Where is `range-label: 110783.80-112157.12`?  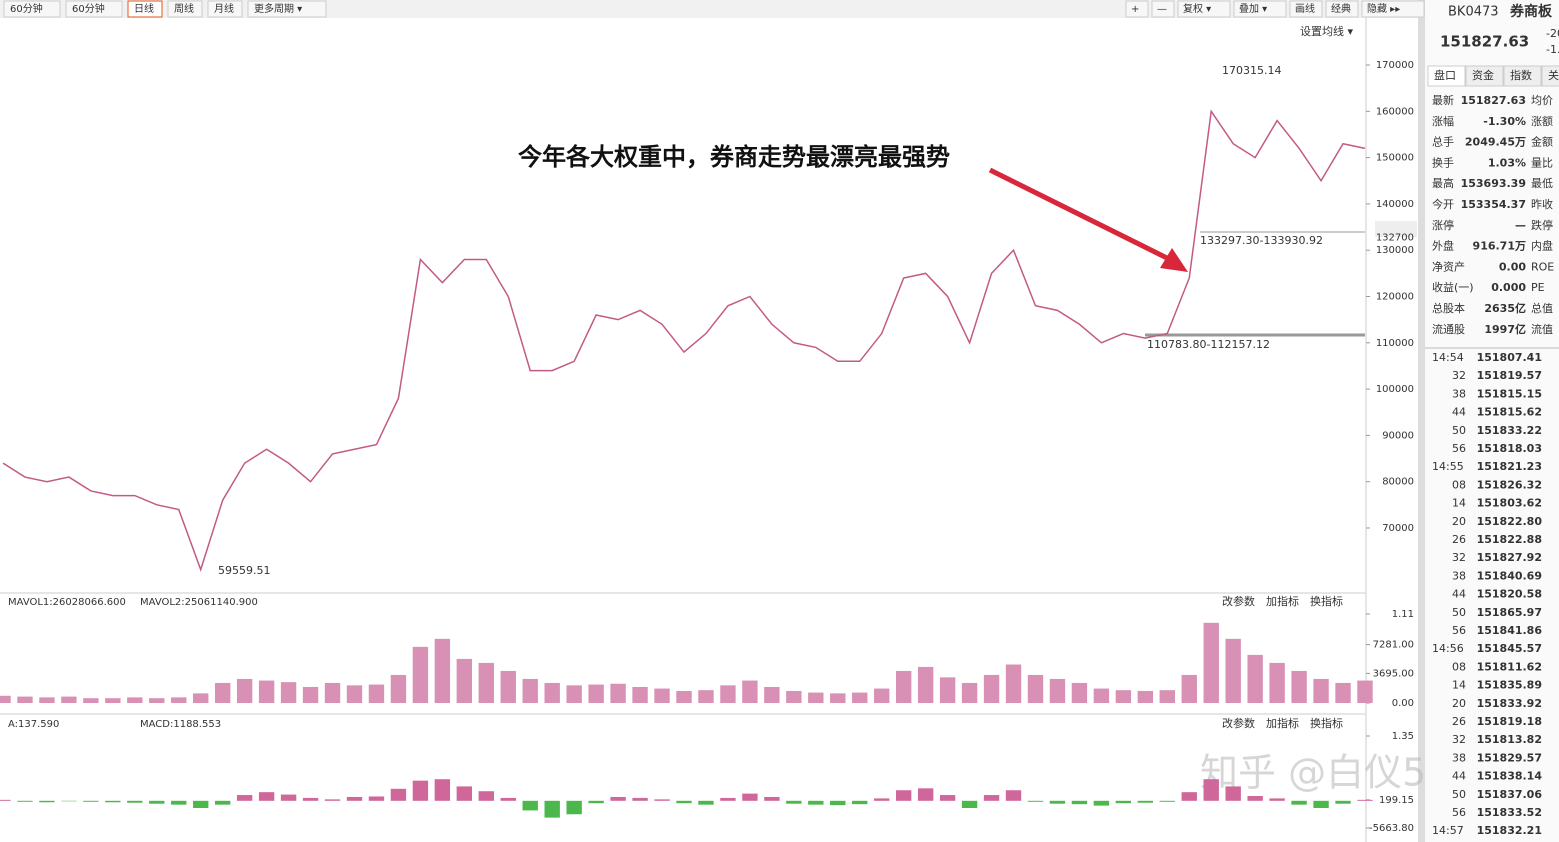
range-label: 110783.80-112157.12 is located at coordinates (1208, 344).